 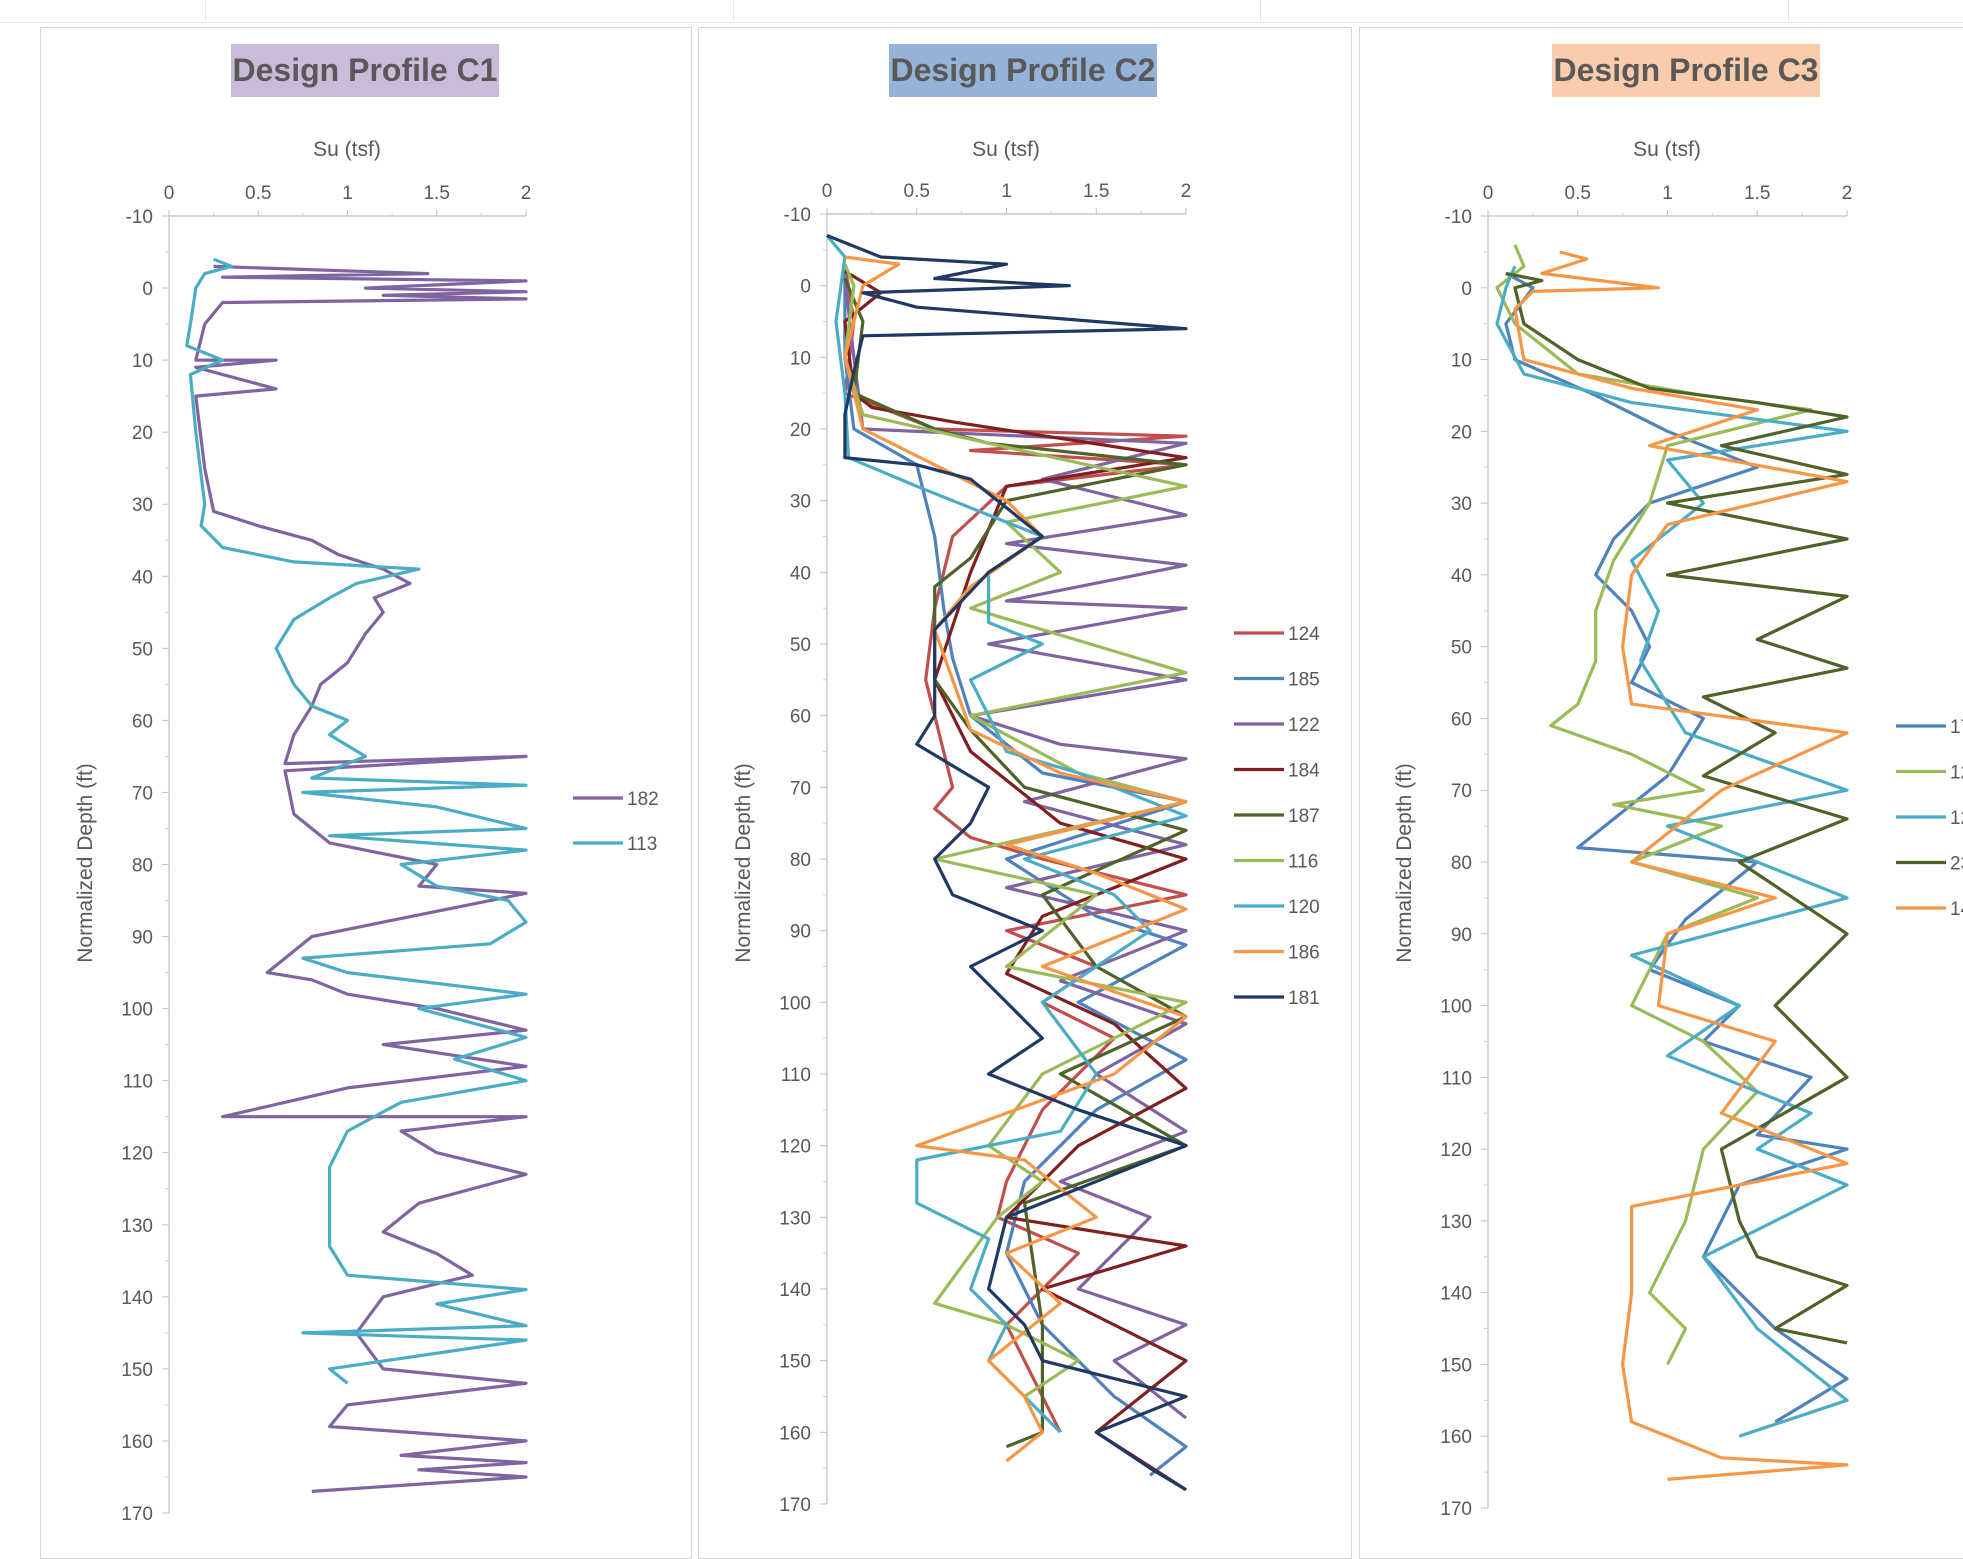 I want to click on legend-label: 184, so click(x=1304, y=771).